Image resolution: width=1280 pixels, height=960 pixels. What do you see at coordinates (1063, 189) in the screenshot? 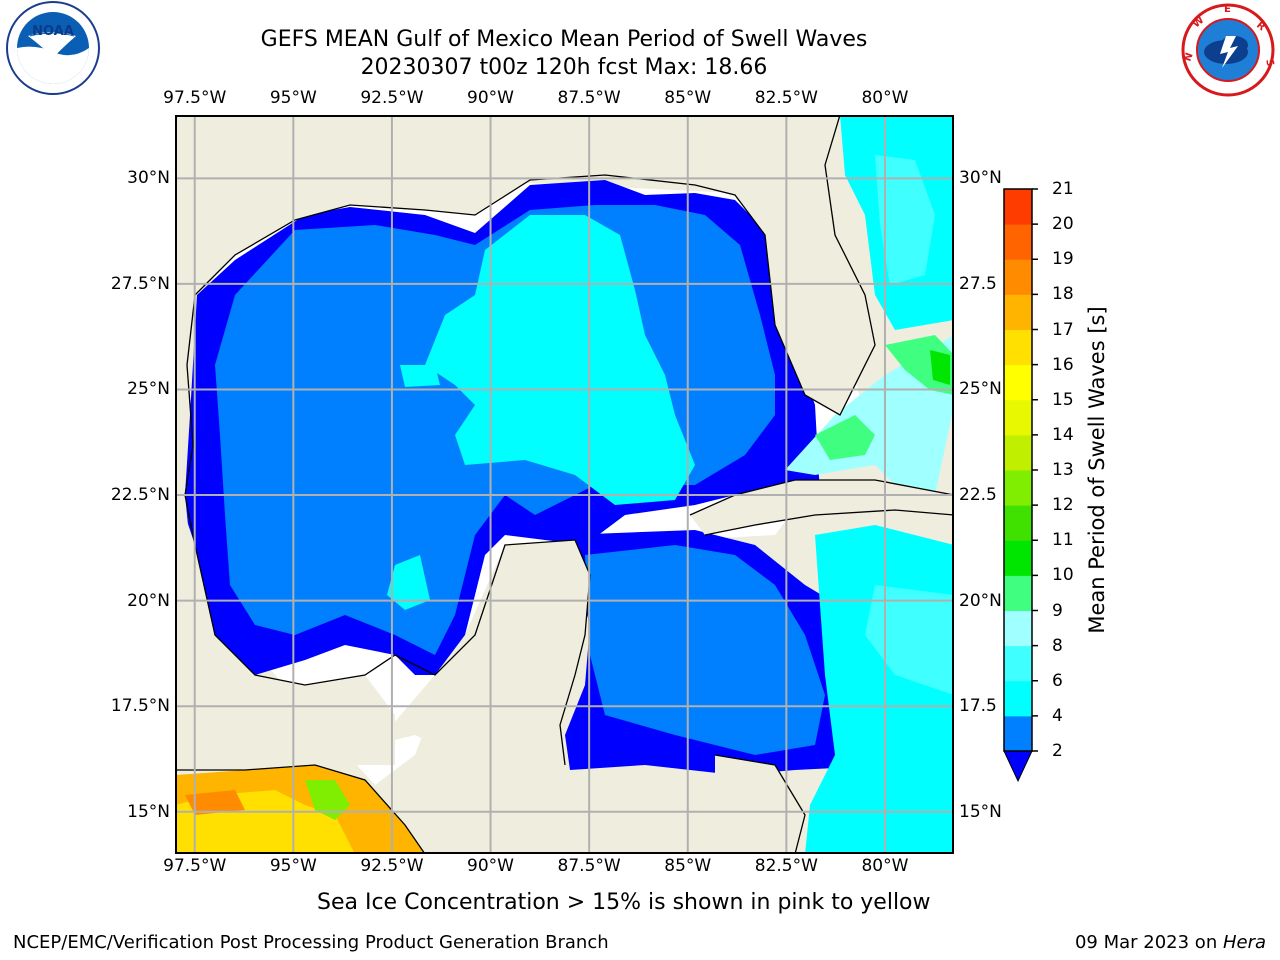
I see `colorbar-label: 21` at bounding box center [1063, 189].